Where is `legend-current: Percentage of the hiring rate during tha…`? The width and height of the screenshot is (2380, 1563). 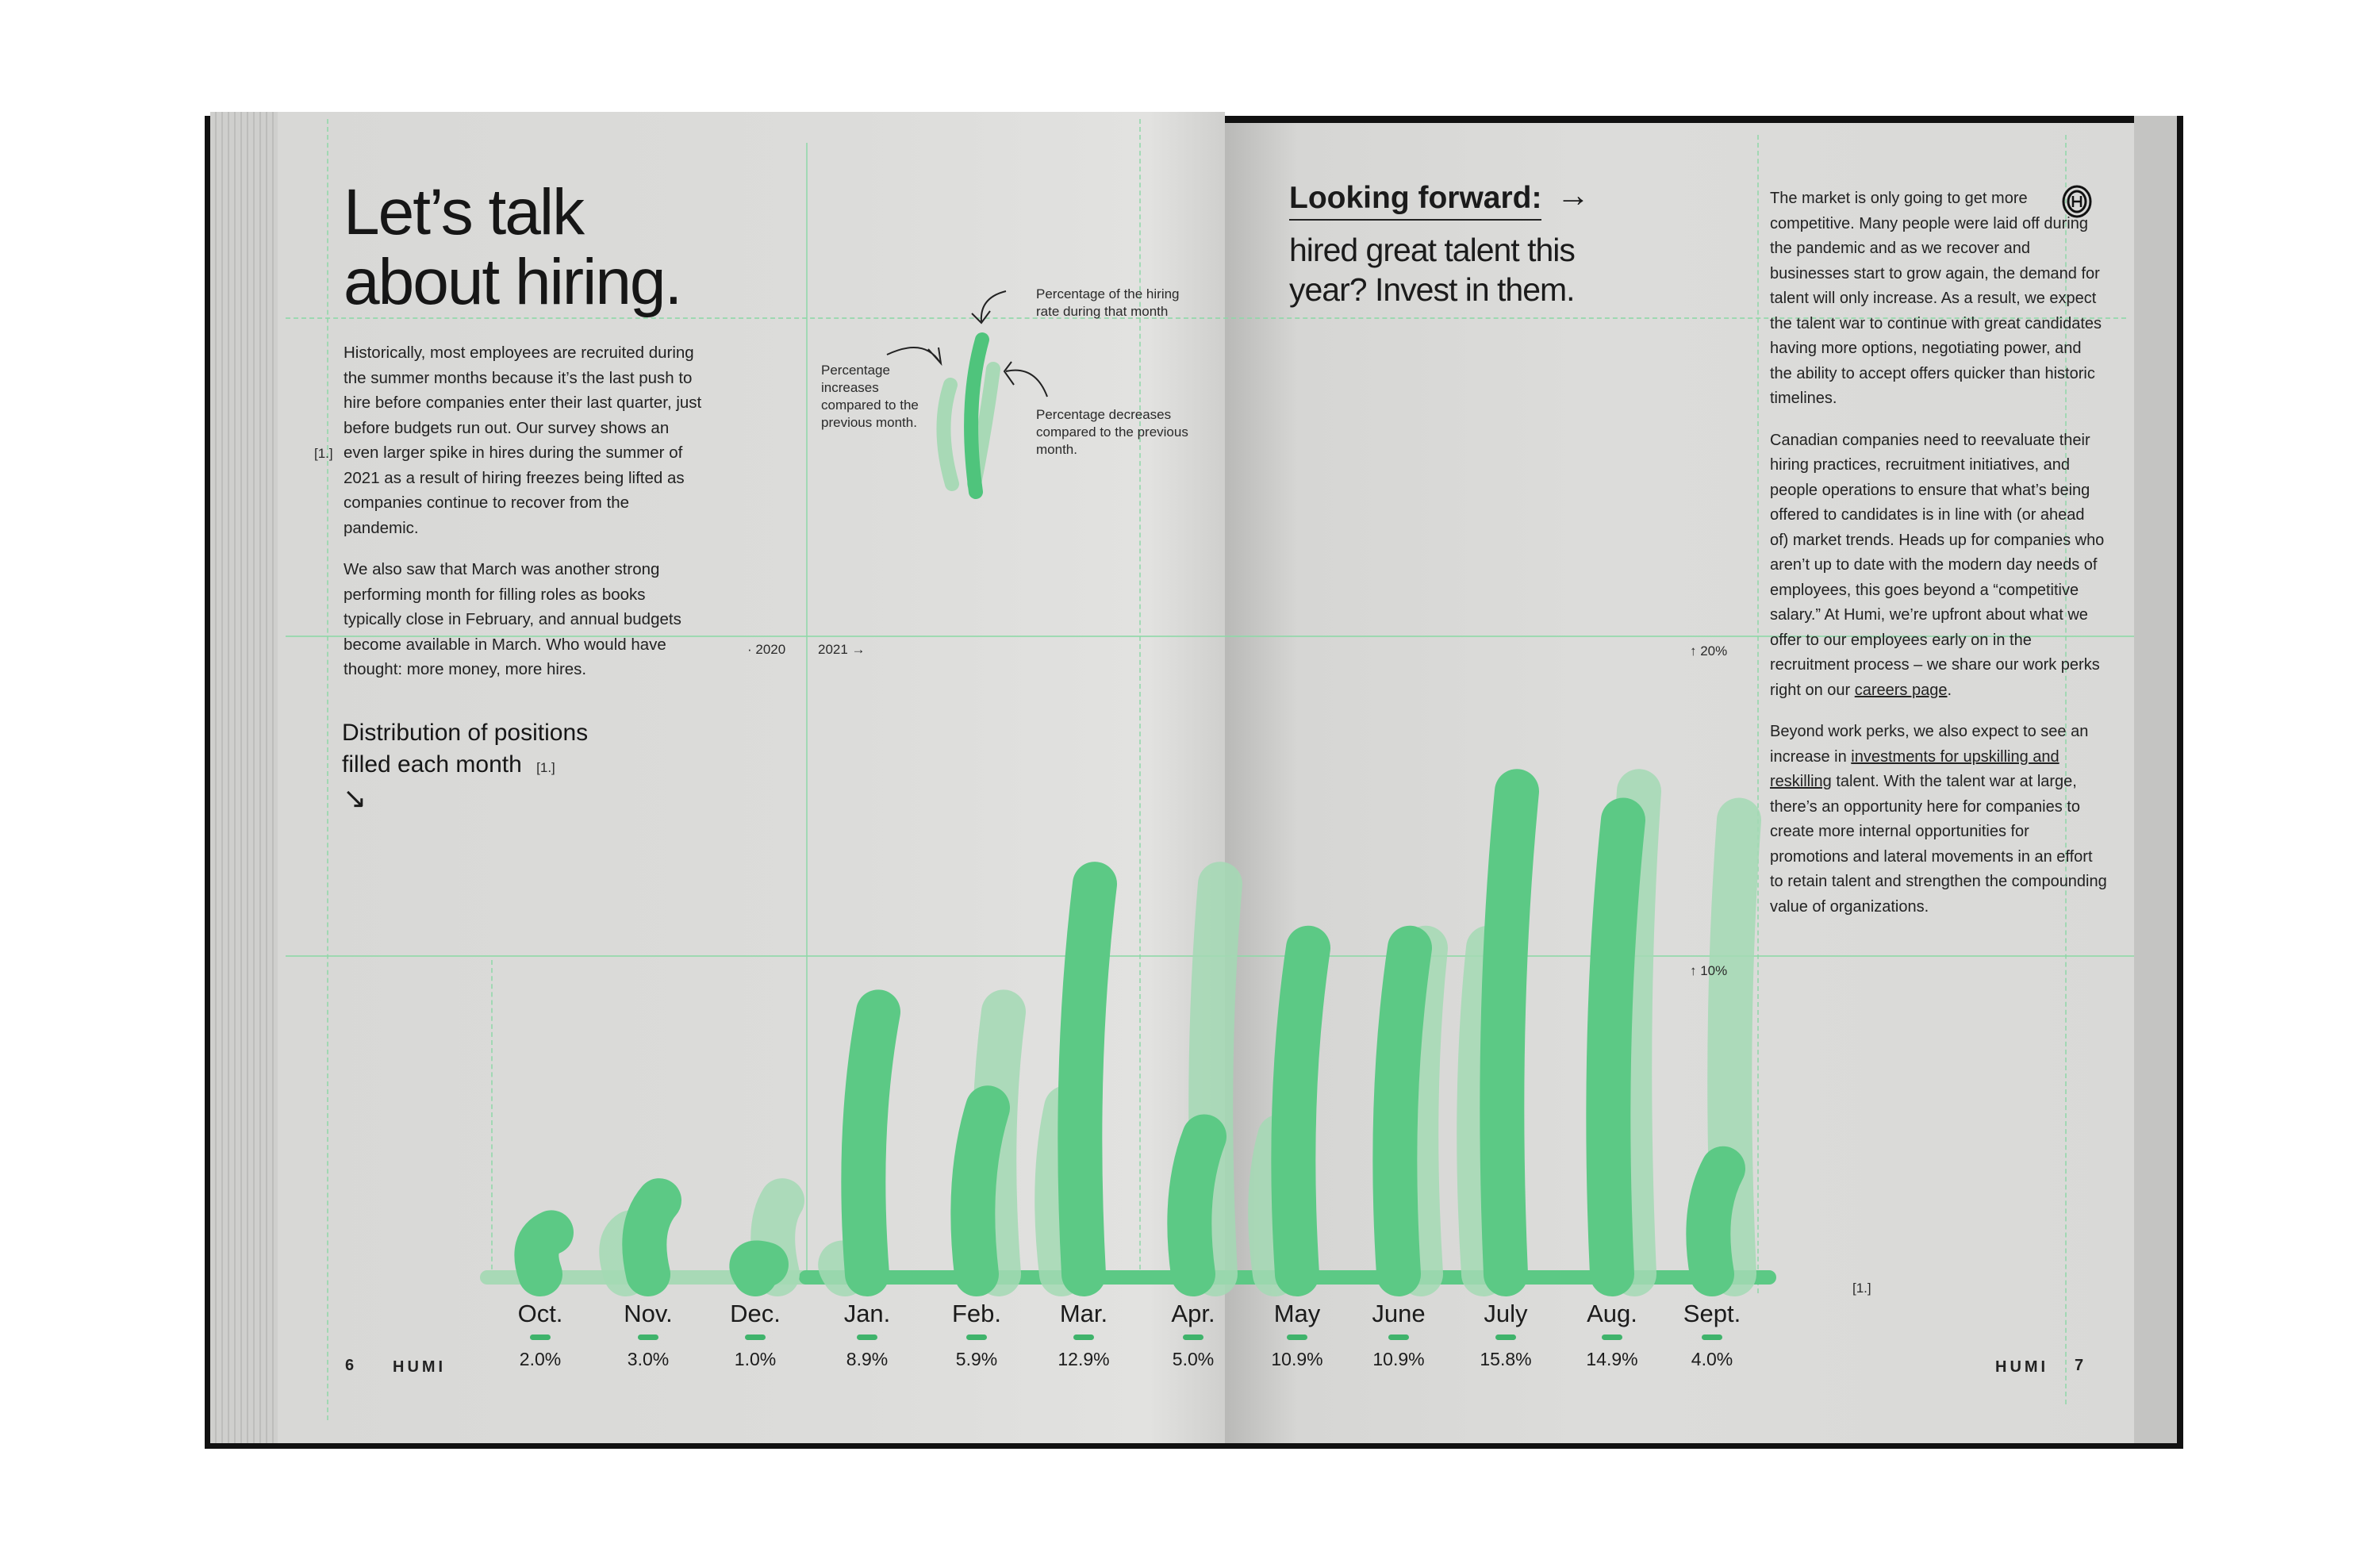
legend-current: Percentage of the hiring rate during tha… is located at coordinates (1108, 302).